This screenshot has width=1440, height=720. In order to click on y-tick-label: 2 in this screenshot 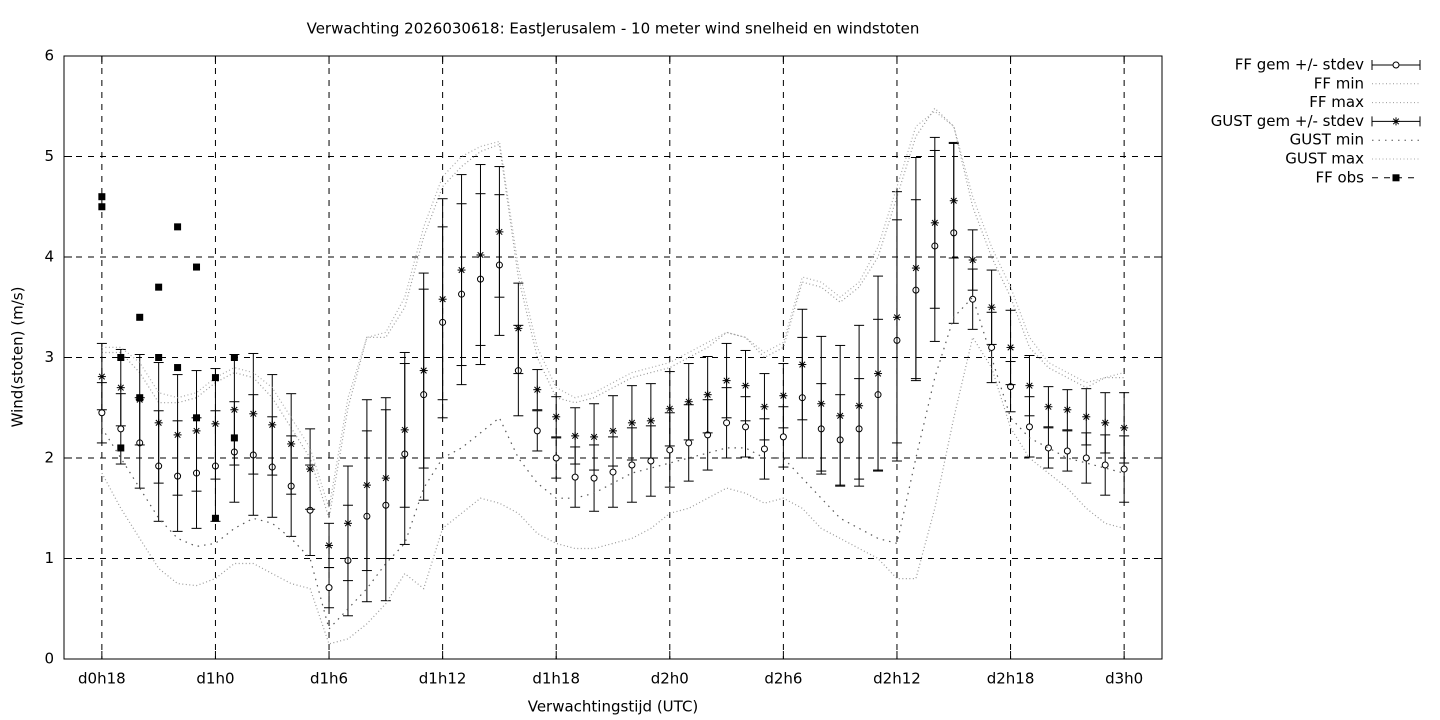, I will do `click(49, 458)`.